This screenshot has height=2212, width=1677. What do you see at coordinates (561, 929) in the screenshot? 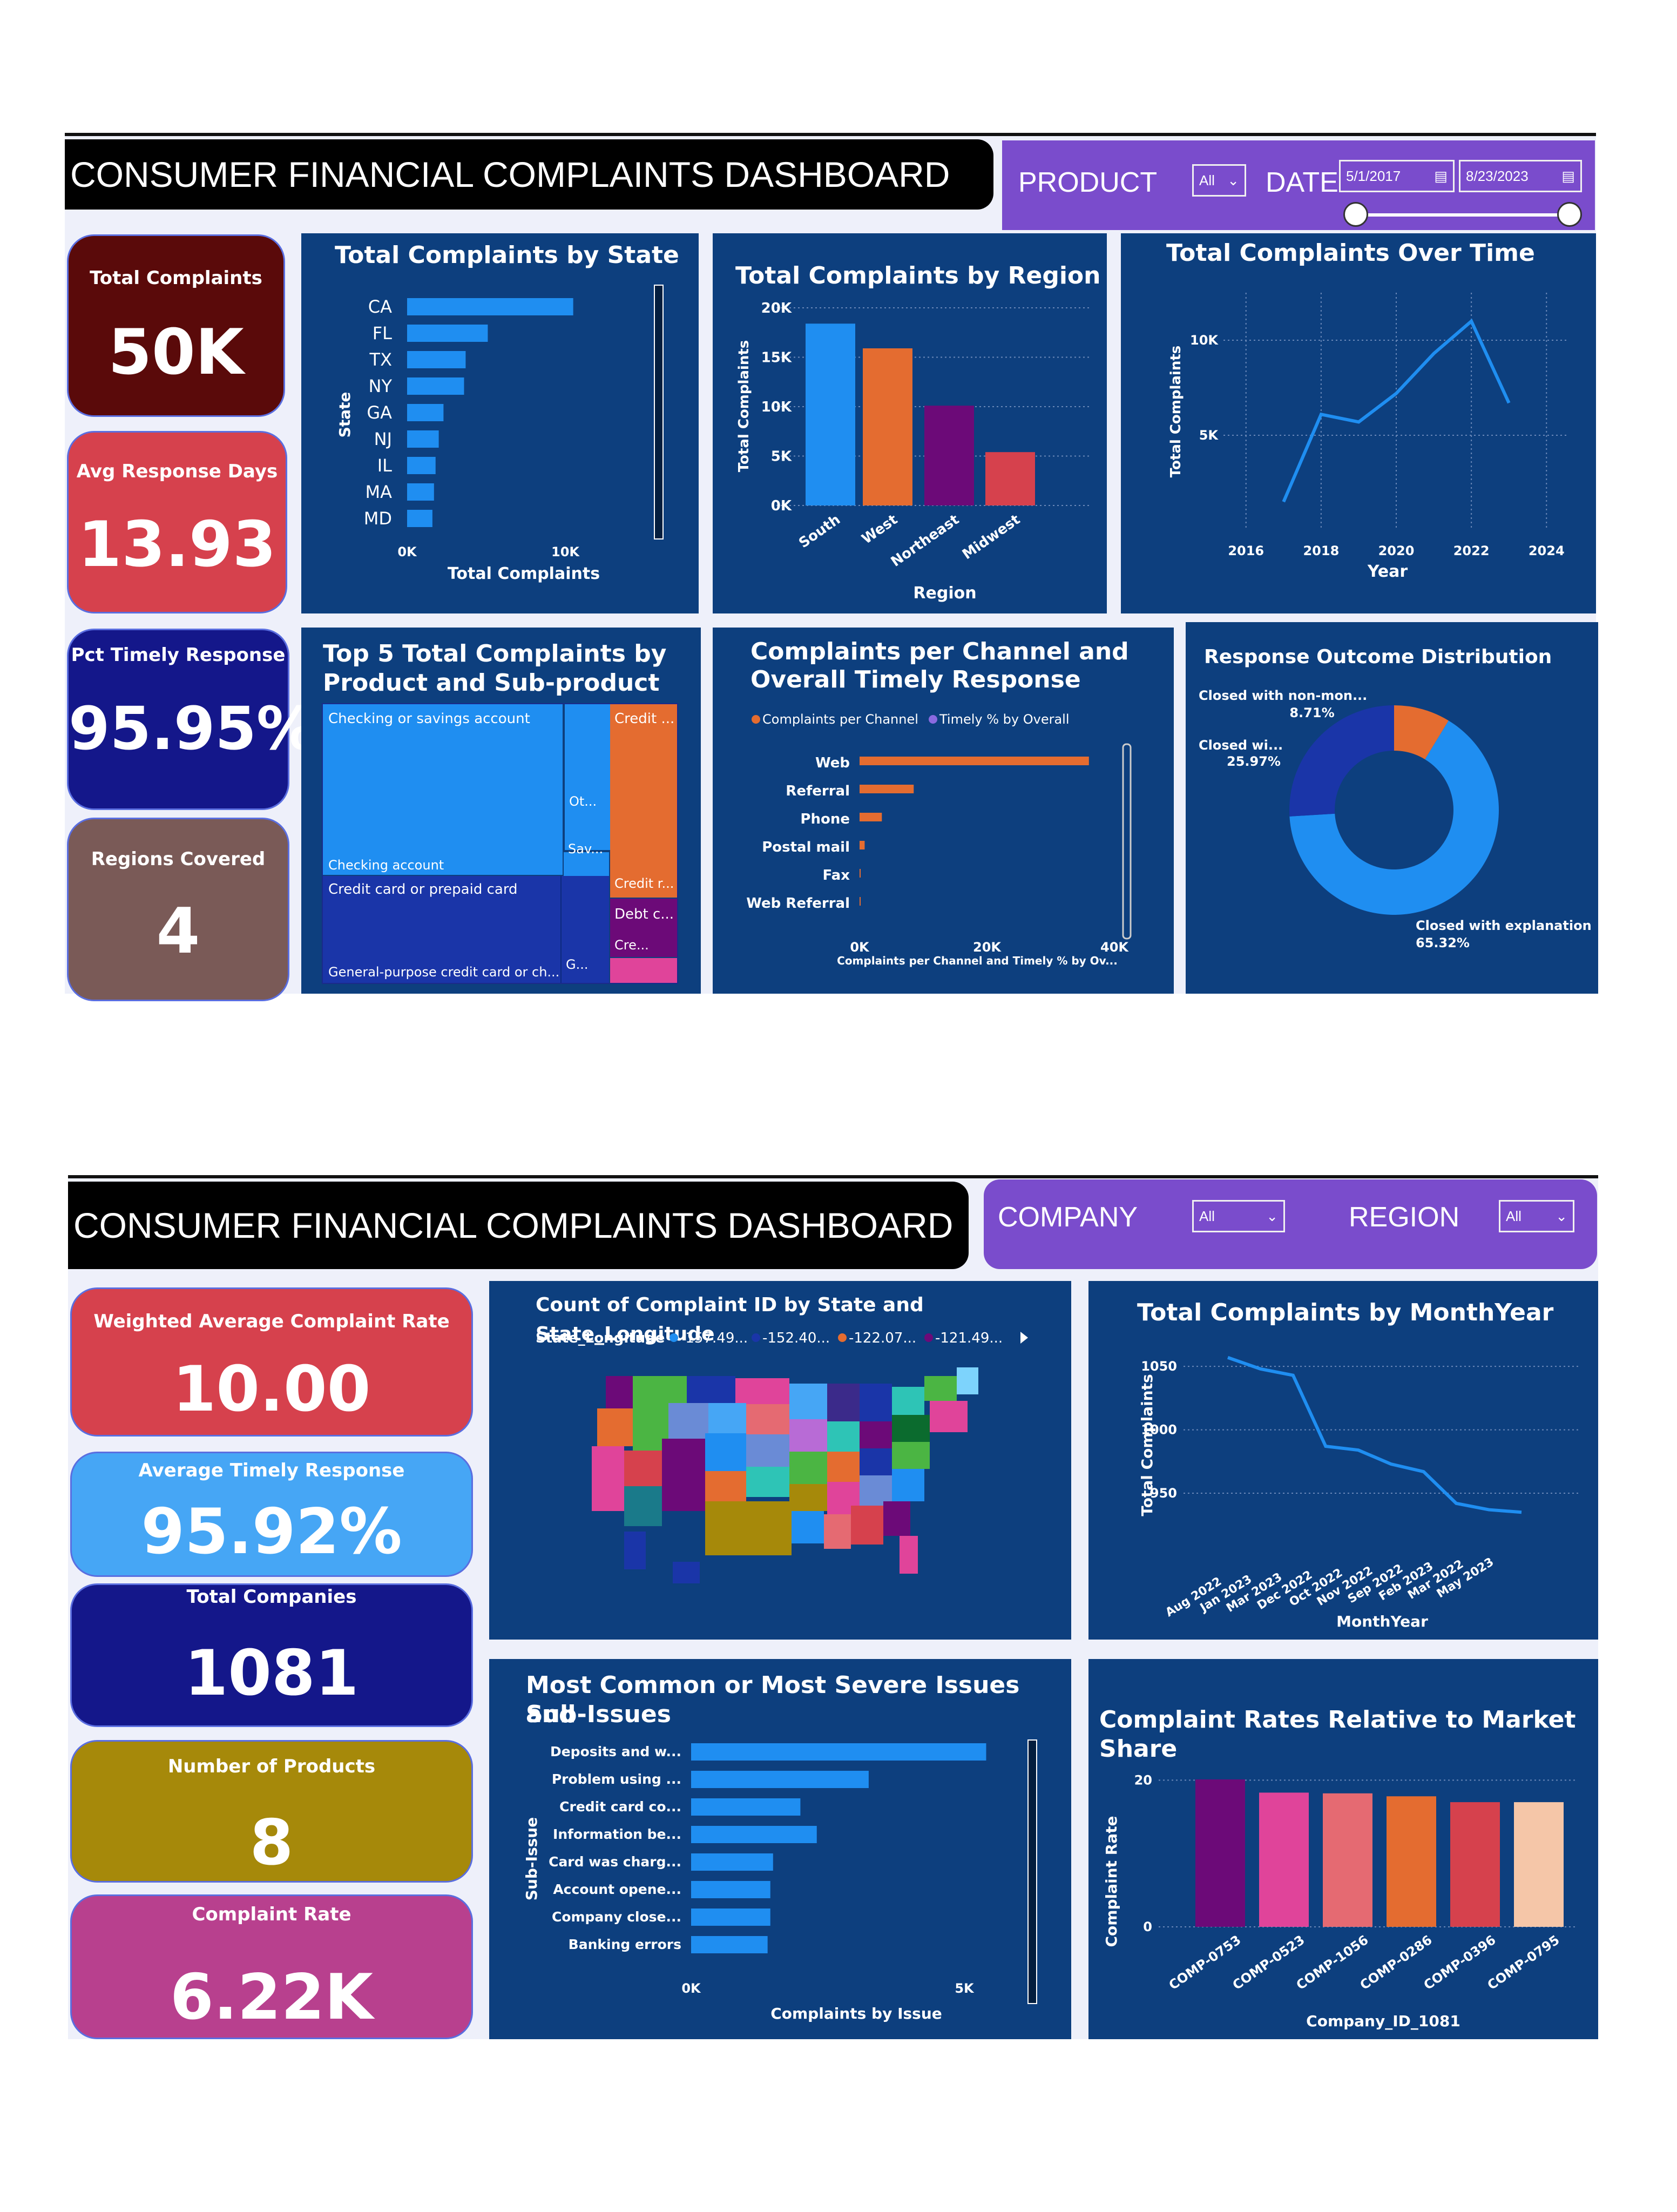
I see `treemap-divider` at bounding box center [561, 929].